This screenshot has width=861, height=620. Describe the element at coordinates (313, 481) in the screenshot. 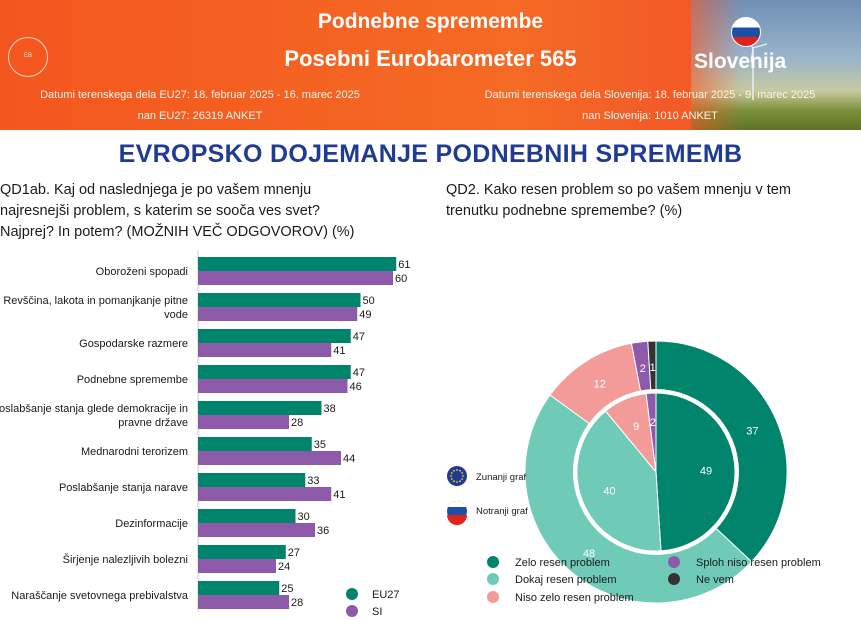

I see `bar-value-label: 33` at that location.